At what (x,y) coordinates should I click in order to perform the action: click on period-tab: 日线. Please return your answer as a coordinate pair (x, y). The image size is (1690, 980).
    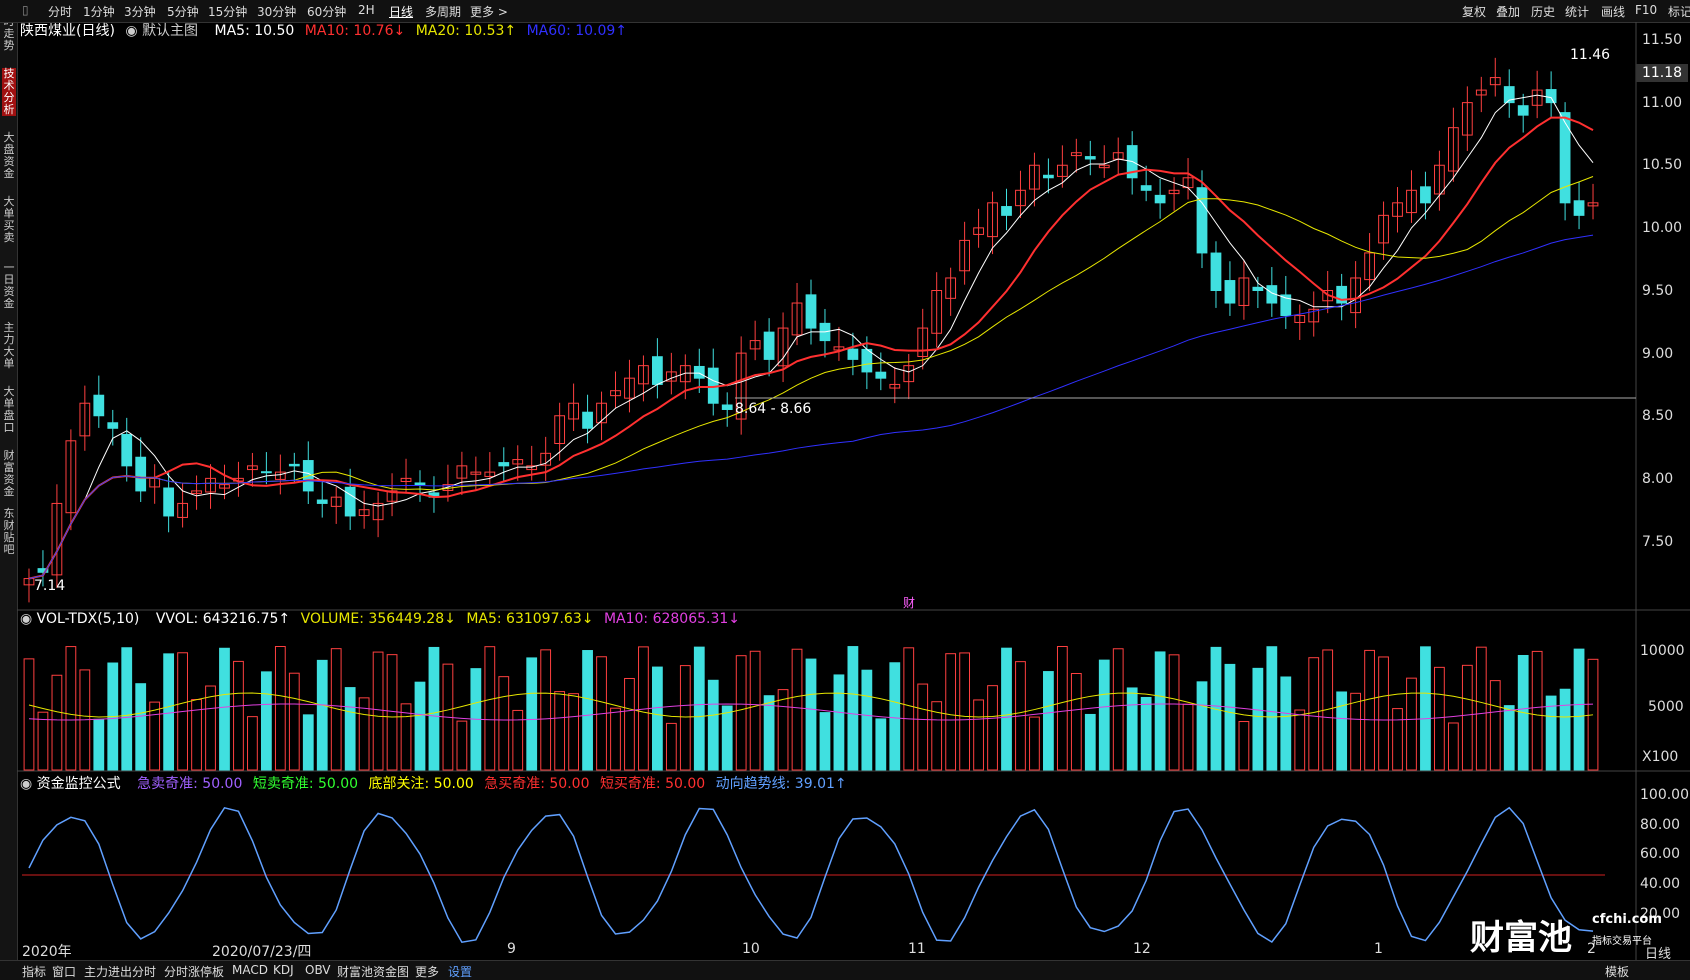
    Looking at the image, I should click on (401, 12).